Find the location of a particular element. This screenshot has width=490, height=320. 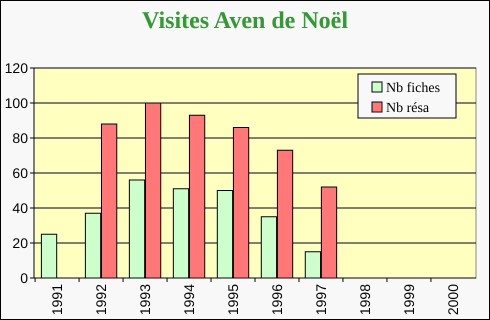

legend-label: Nb fiches is located at coordinates (413, 88).